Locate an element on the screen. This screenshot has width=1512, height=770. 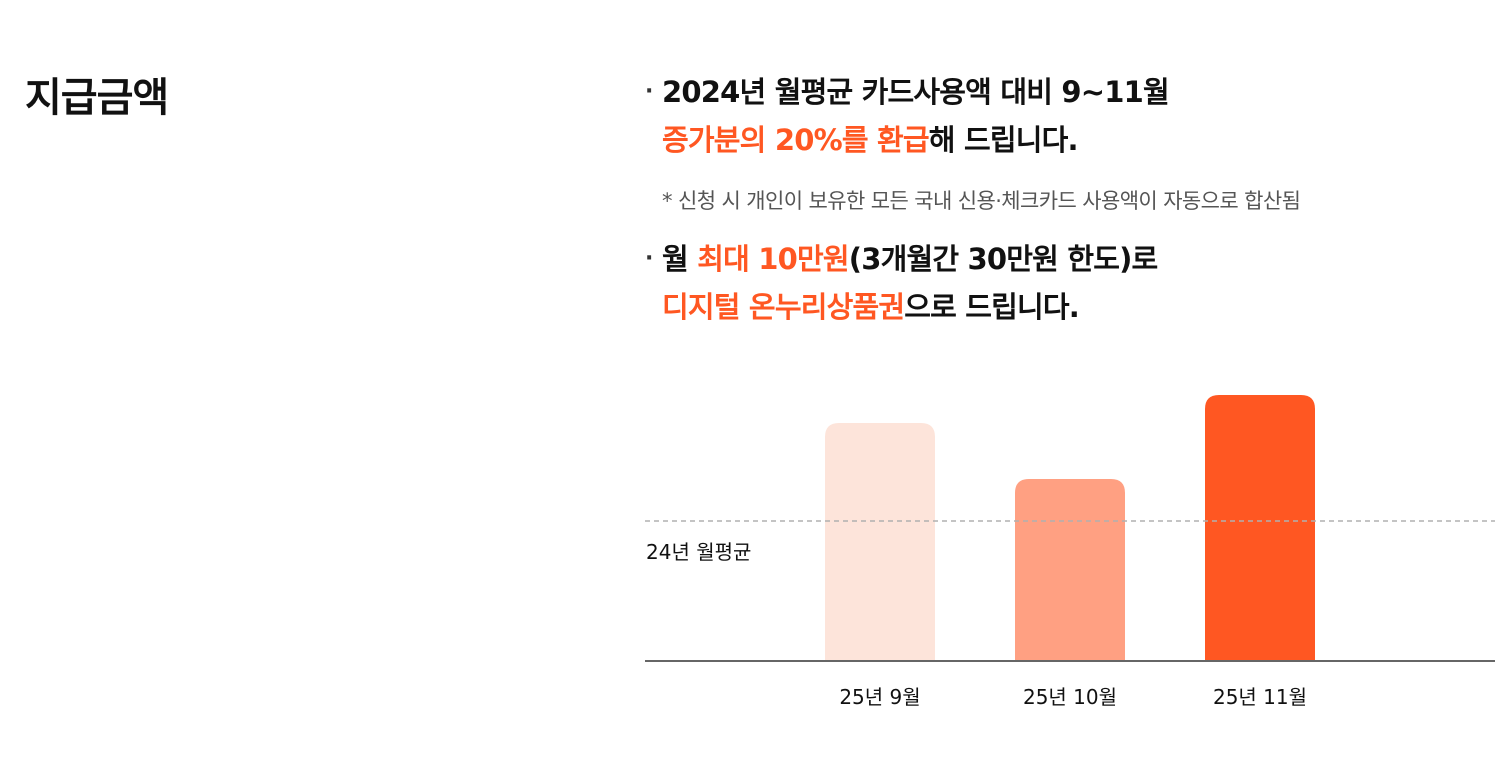
x-tick-label: 25년 10월 is located at coordinates (1070, 697).